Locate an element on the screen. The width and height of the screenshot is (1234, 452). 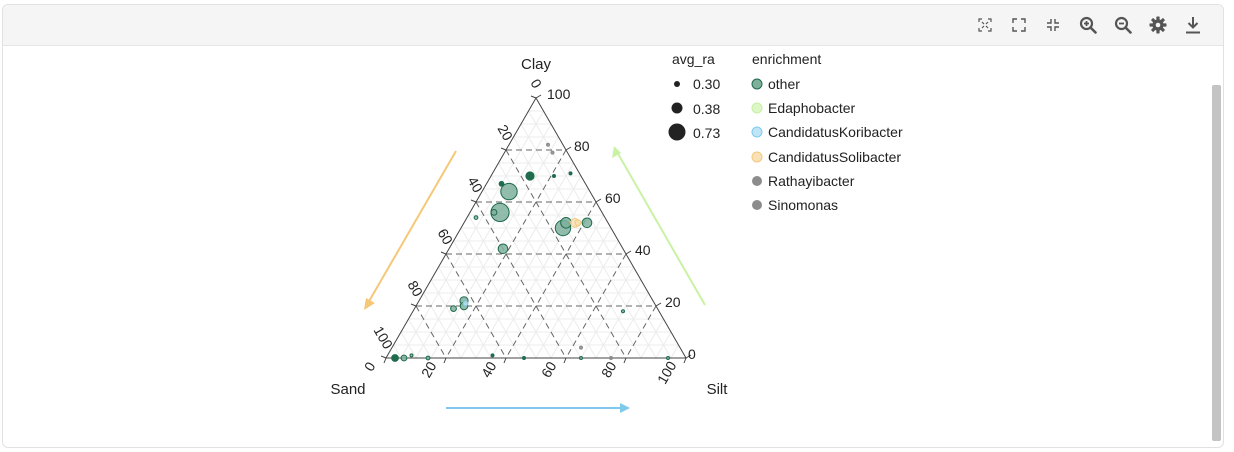
download-icon is located at coordinates (1193, 25).